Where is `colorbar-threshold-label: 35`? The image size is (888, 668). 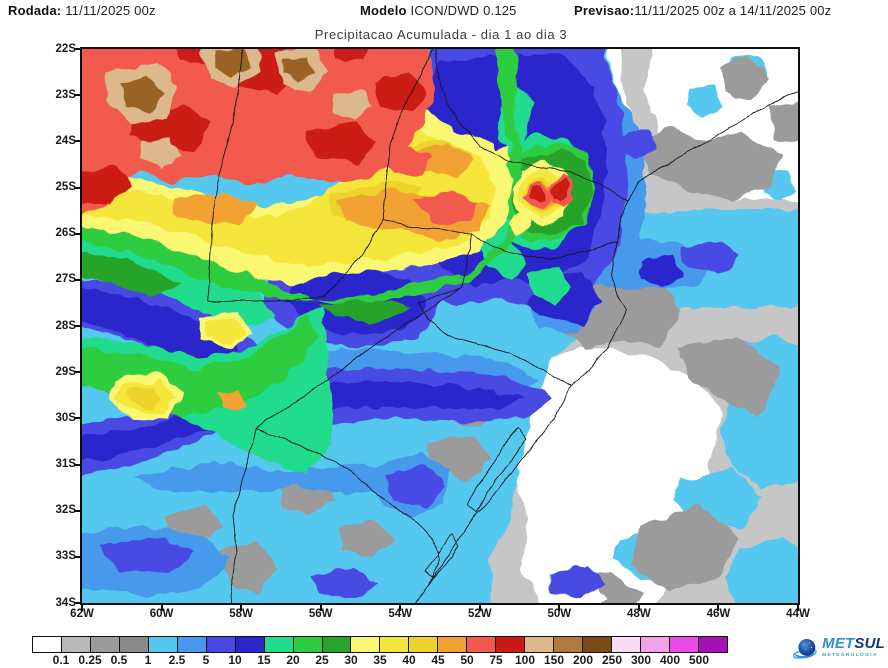 colorbar-threshold-label: 35 is located at coordinates (380, 660).